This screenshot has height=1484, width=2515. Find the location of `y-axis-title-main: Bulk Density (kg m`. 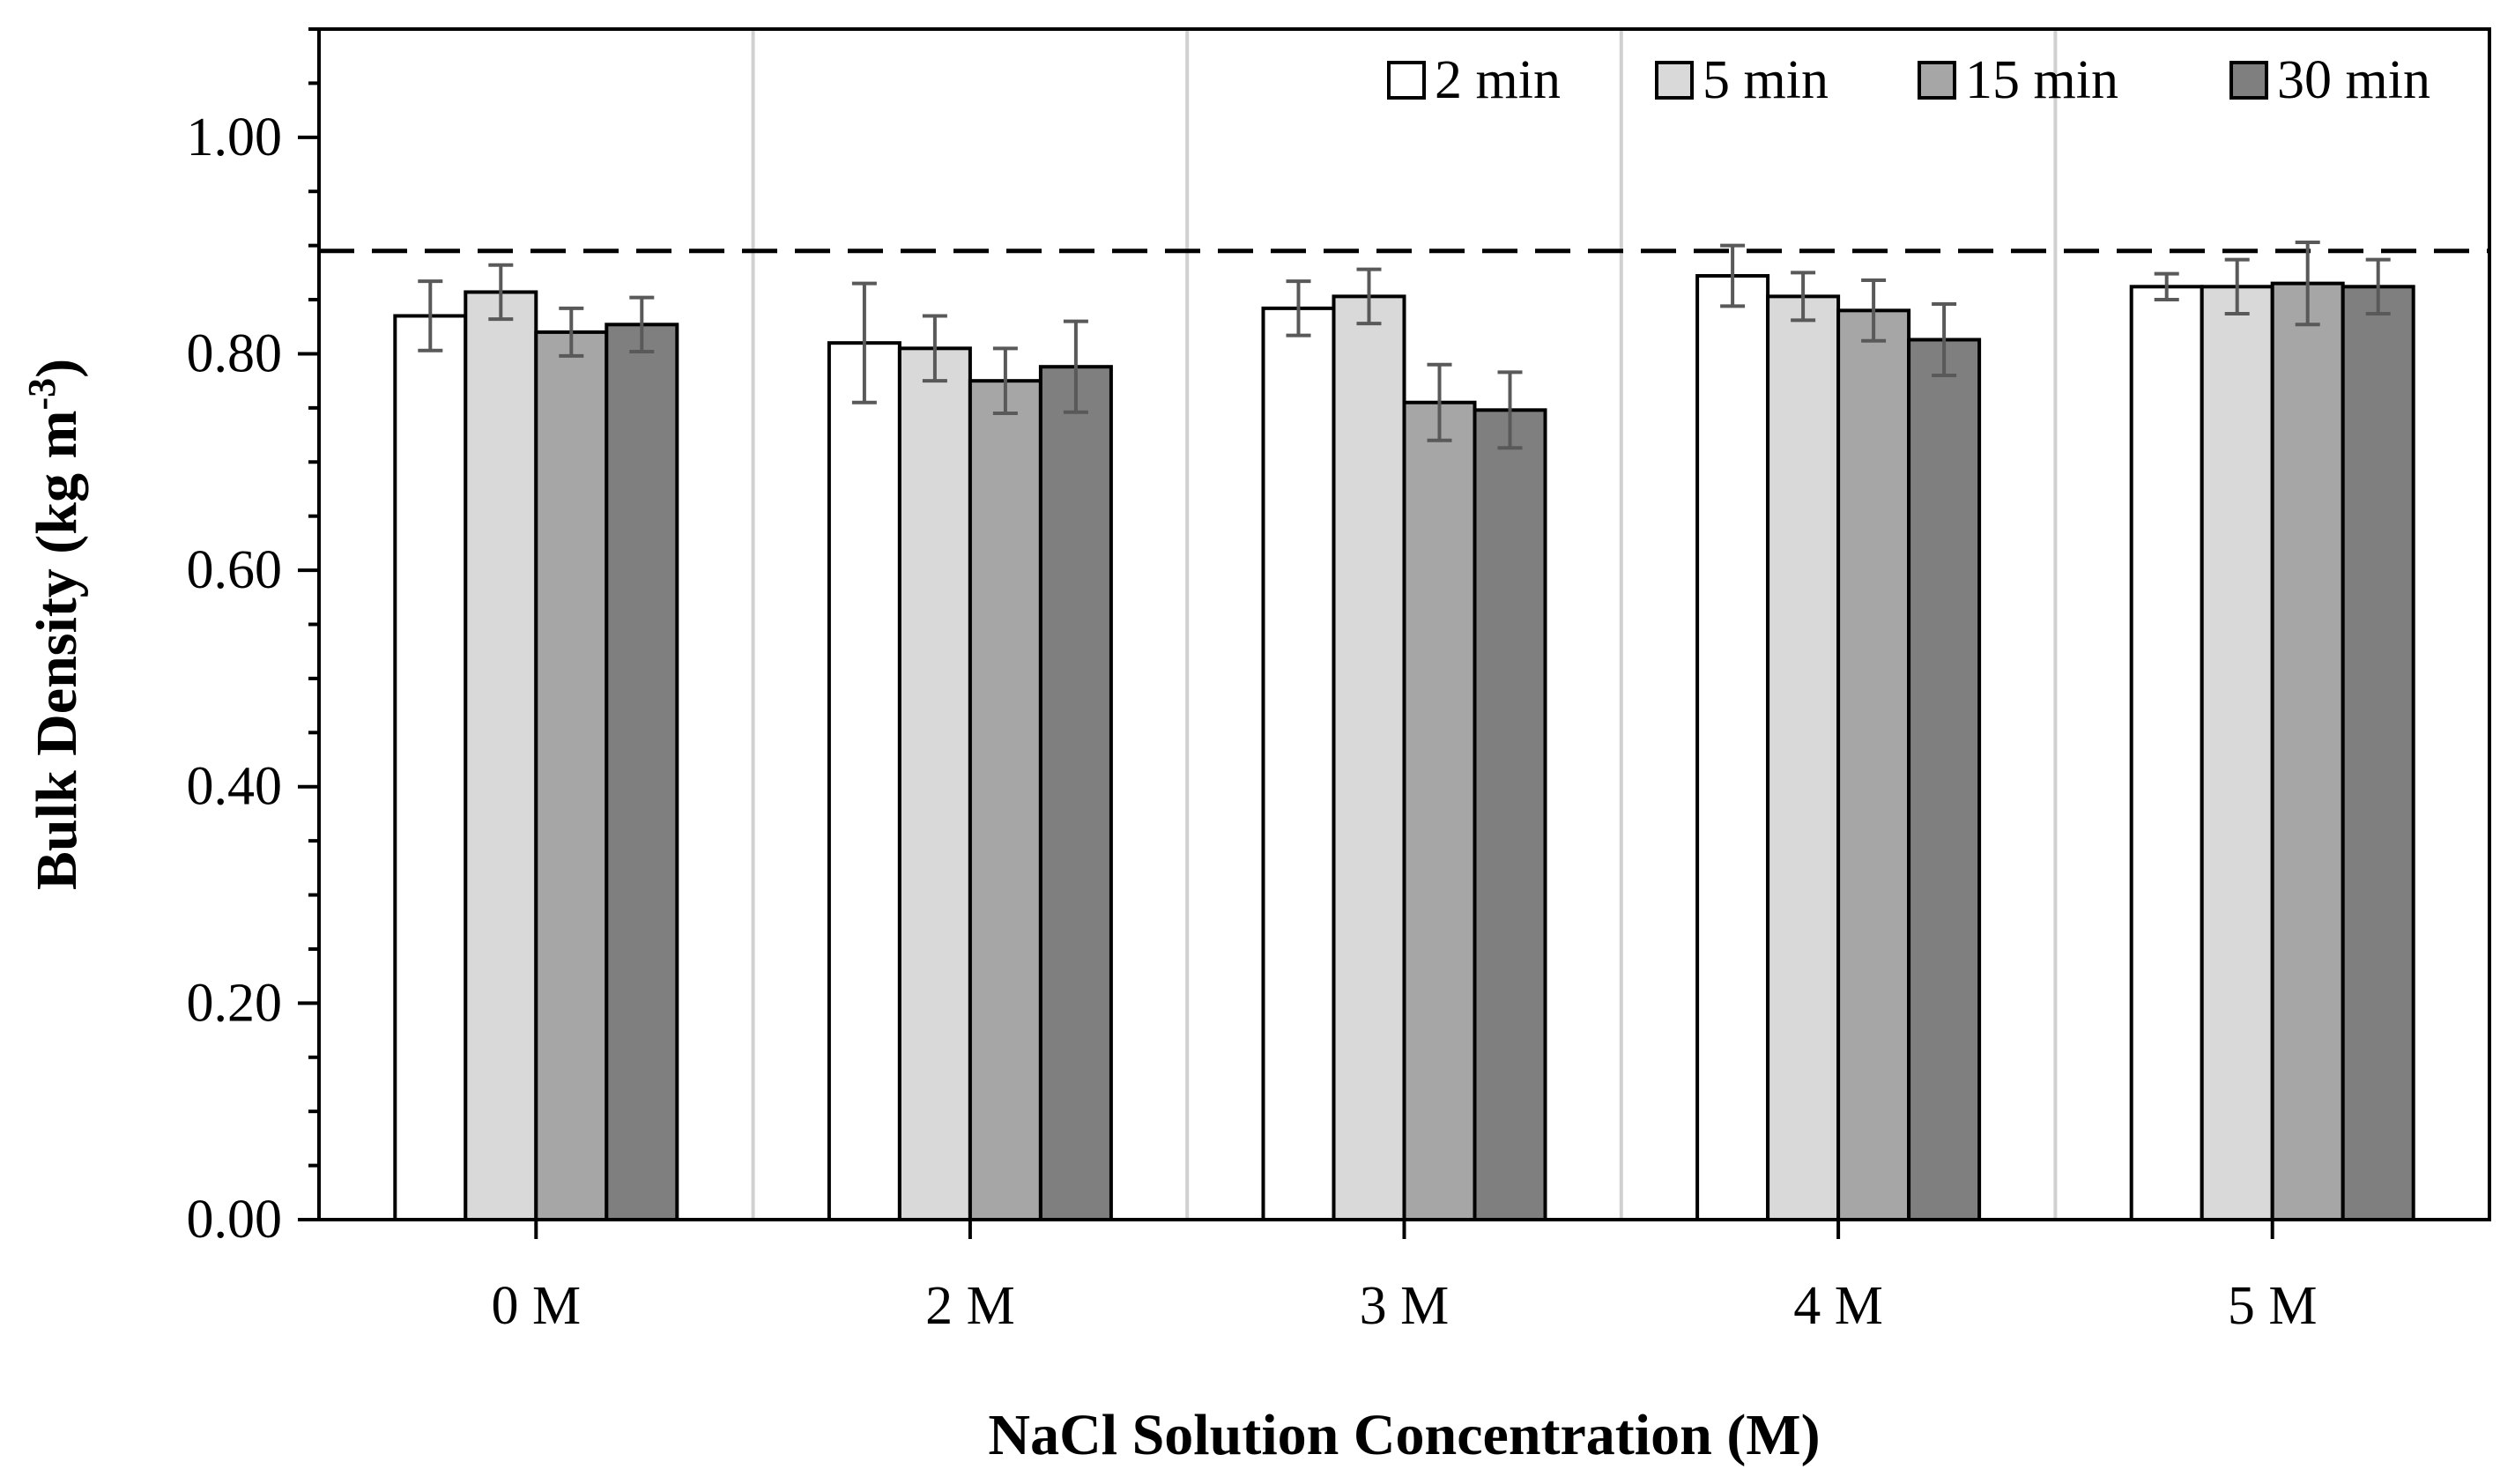

y-axis-title-main: Bulk Density (kg m is located at coordinates (57, 651).